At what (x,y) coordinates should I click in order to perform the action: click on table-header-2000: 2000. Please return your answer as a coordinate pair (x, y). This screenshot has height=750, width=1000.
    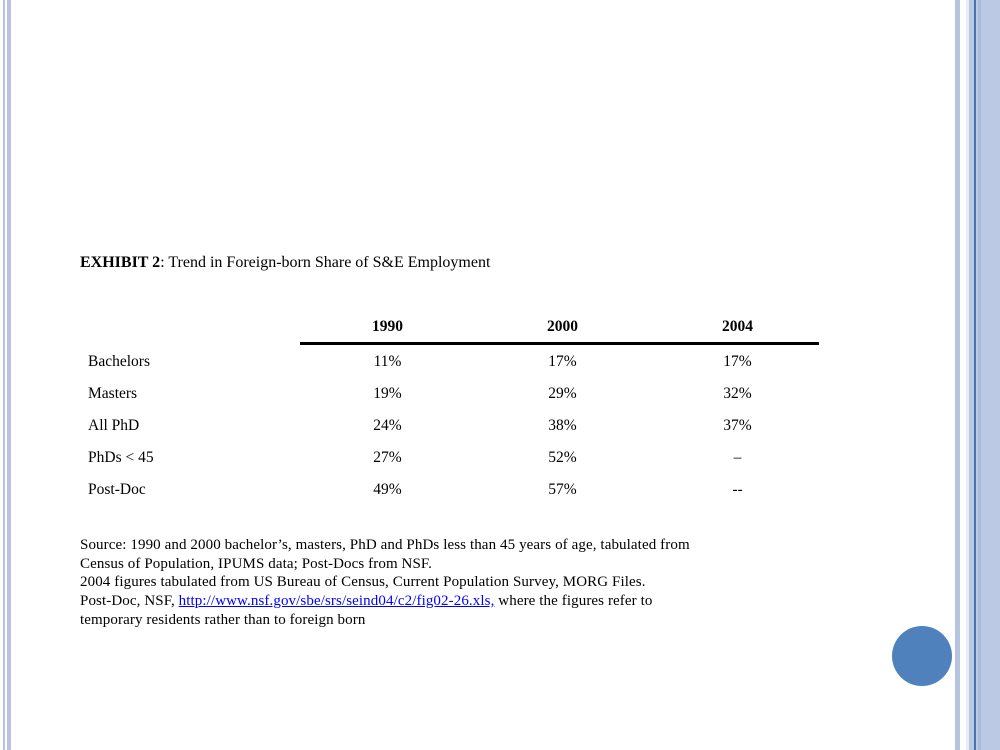
    Looking at the image, I should click on (562, 326).